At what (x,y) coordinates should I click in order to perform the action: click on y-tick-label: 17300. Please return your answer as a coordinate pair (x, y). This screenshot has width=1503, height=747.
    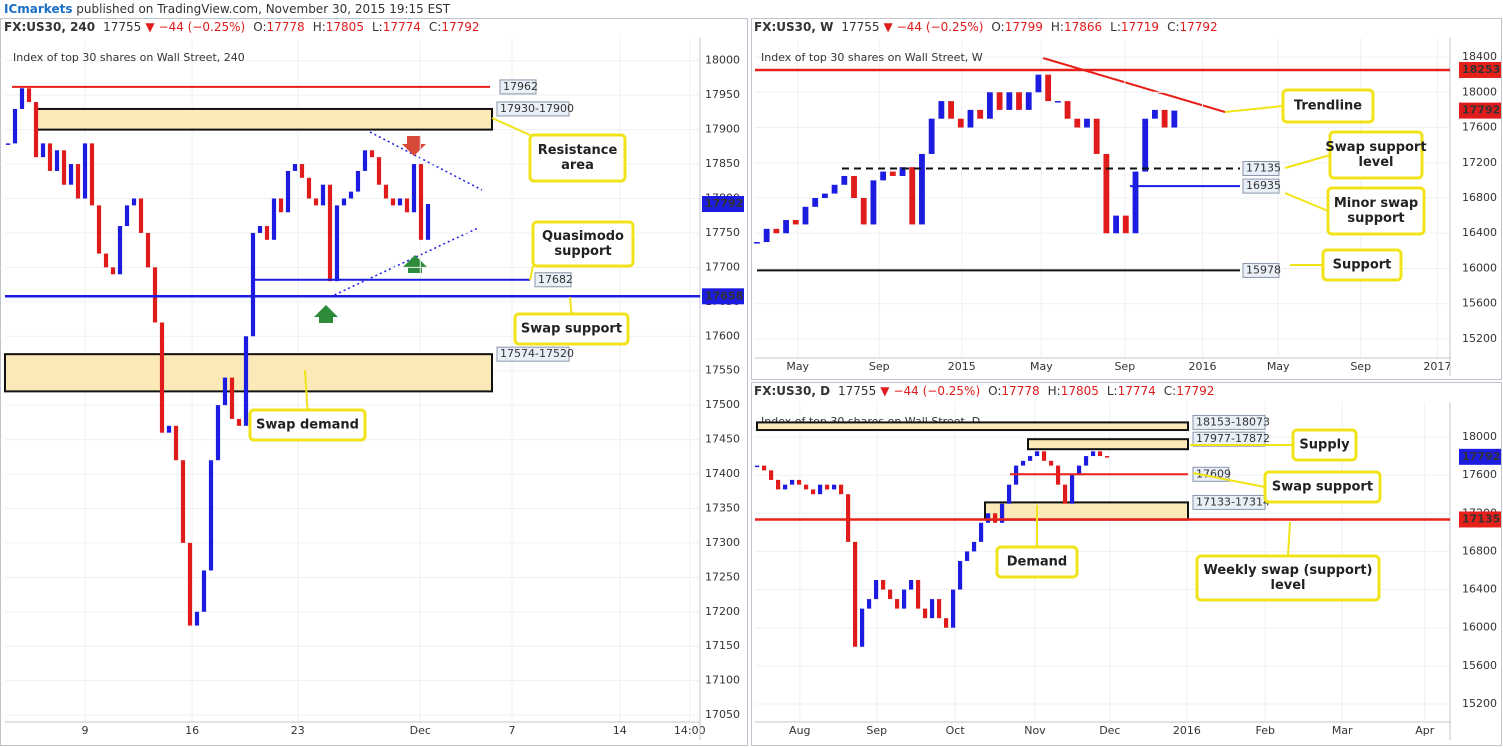
    Looking at the image, I should click on (722, 542).